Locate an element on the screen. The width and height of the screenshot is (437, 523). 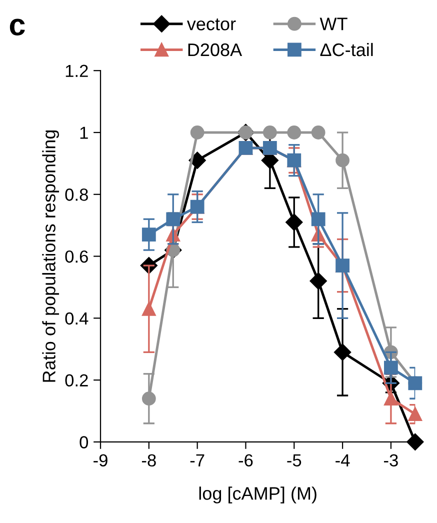
x-tick-label: -9 is located at coordinates (101, 460).